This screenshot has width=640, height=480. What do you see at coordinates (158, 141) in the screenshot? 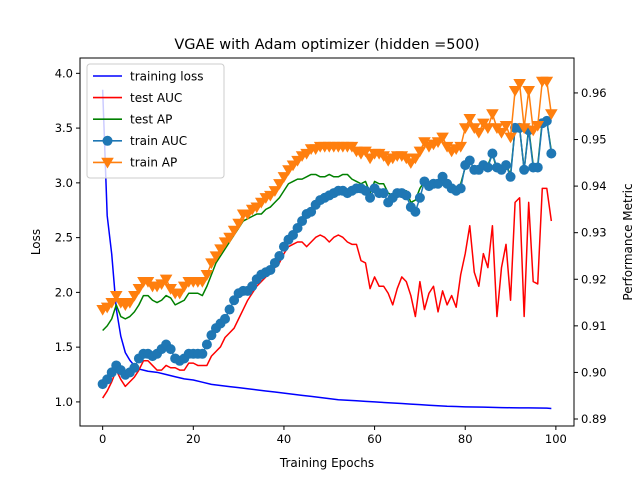
I see `legend-label: train AUC` at bounding box center [158, 141].